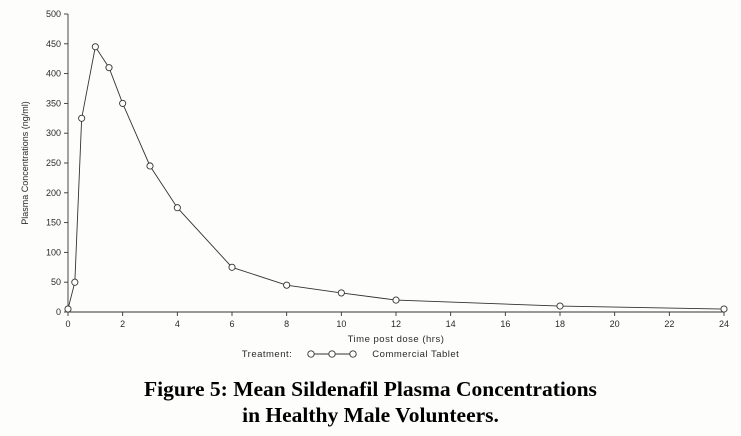 The height and width of the screenshot is (436, 741). What do you see at coordinates (177, 324) in the screenshot?
I see `svg-text: 4` at bounding box center [177, 324].